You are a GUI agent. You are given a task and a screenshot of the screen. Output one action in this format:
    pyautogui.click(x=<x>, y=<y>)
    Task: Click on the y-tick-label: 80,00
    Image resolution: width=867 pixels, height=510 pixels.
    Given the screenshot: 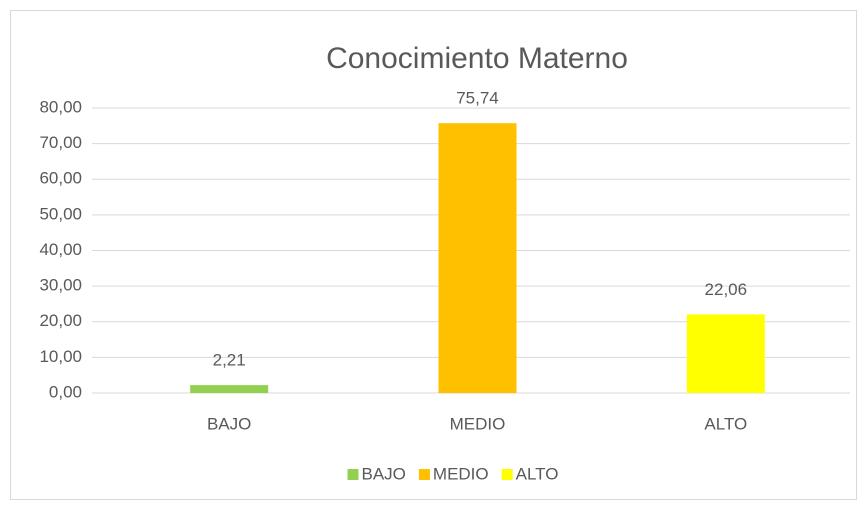 What is the action you would take?
    pyautogui.click(x=60, y=106)
    